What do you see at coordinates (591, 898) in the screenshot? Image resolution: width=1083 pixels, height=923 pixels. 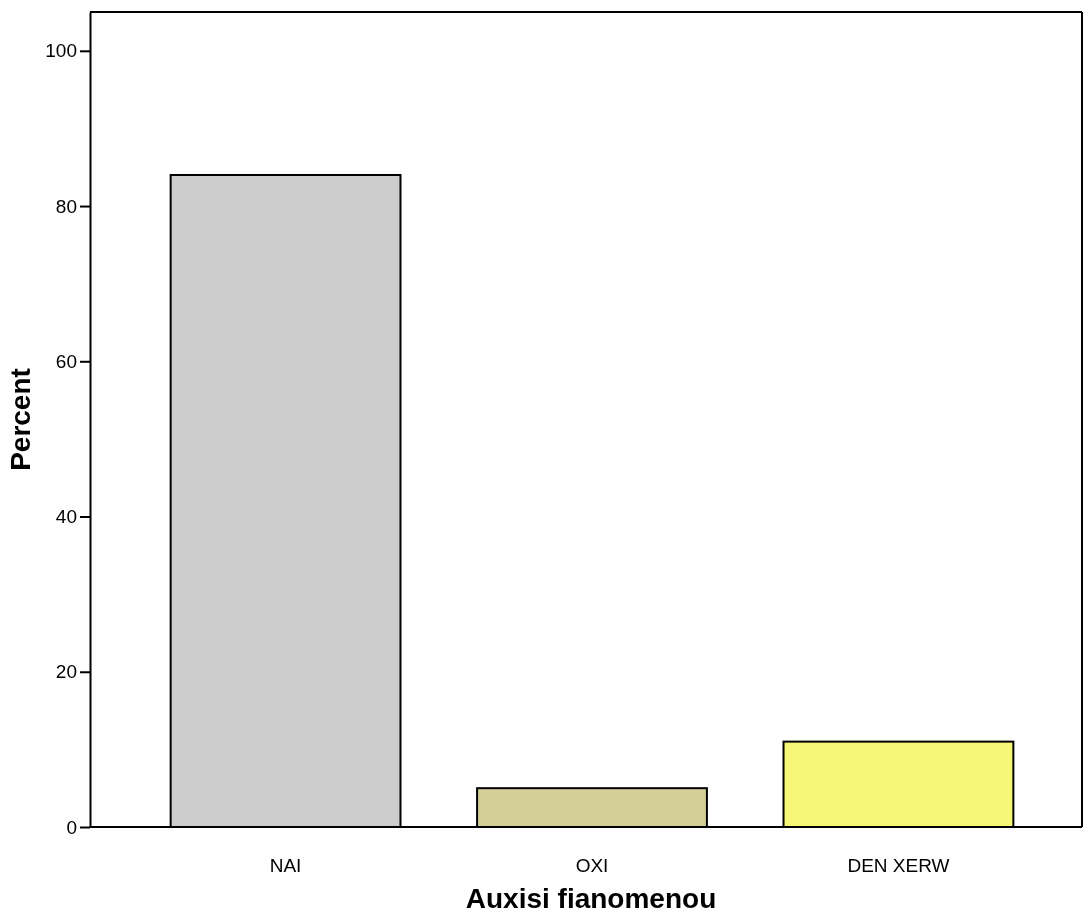 I see `x-axis-title: Auxisi fianomenou` at bounding box center [591, 898].